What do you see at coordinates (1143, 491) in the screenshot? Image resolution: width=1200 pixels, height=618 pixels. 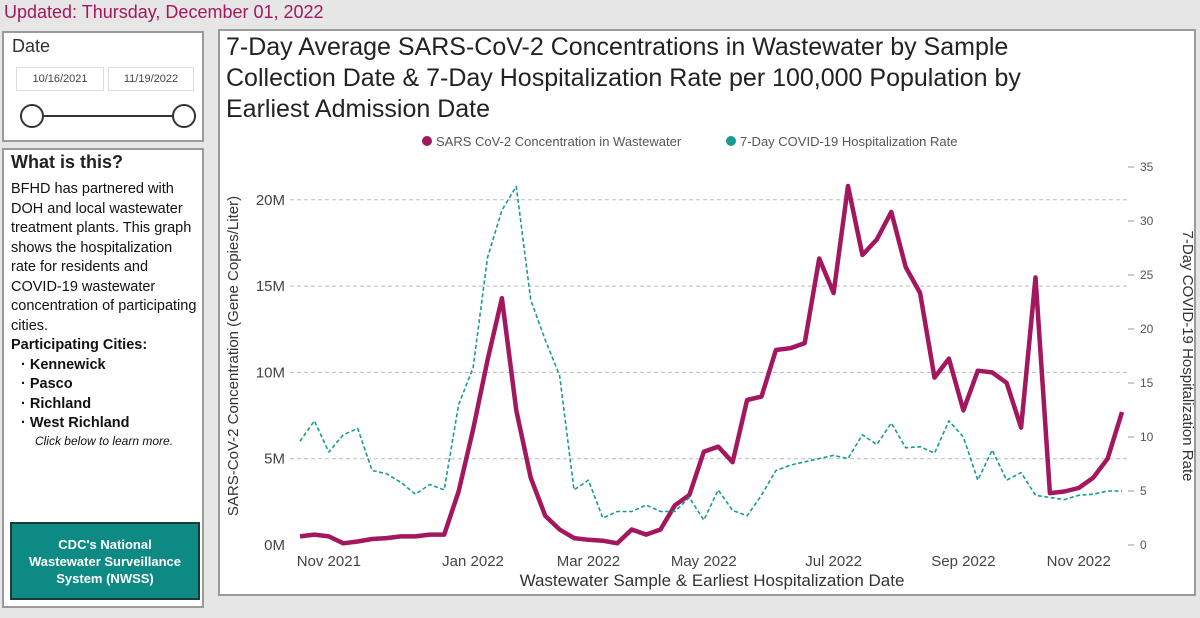 I see `y2-tick-label: 5` at bounding box center [1143, 491].